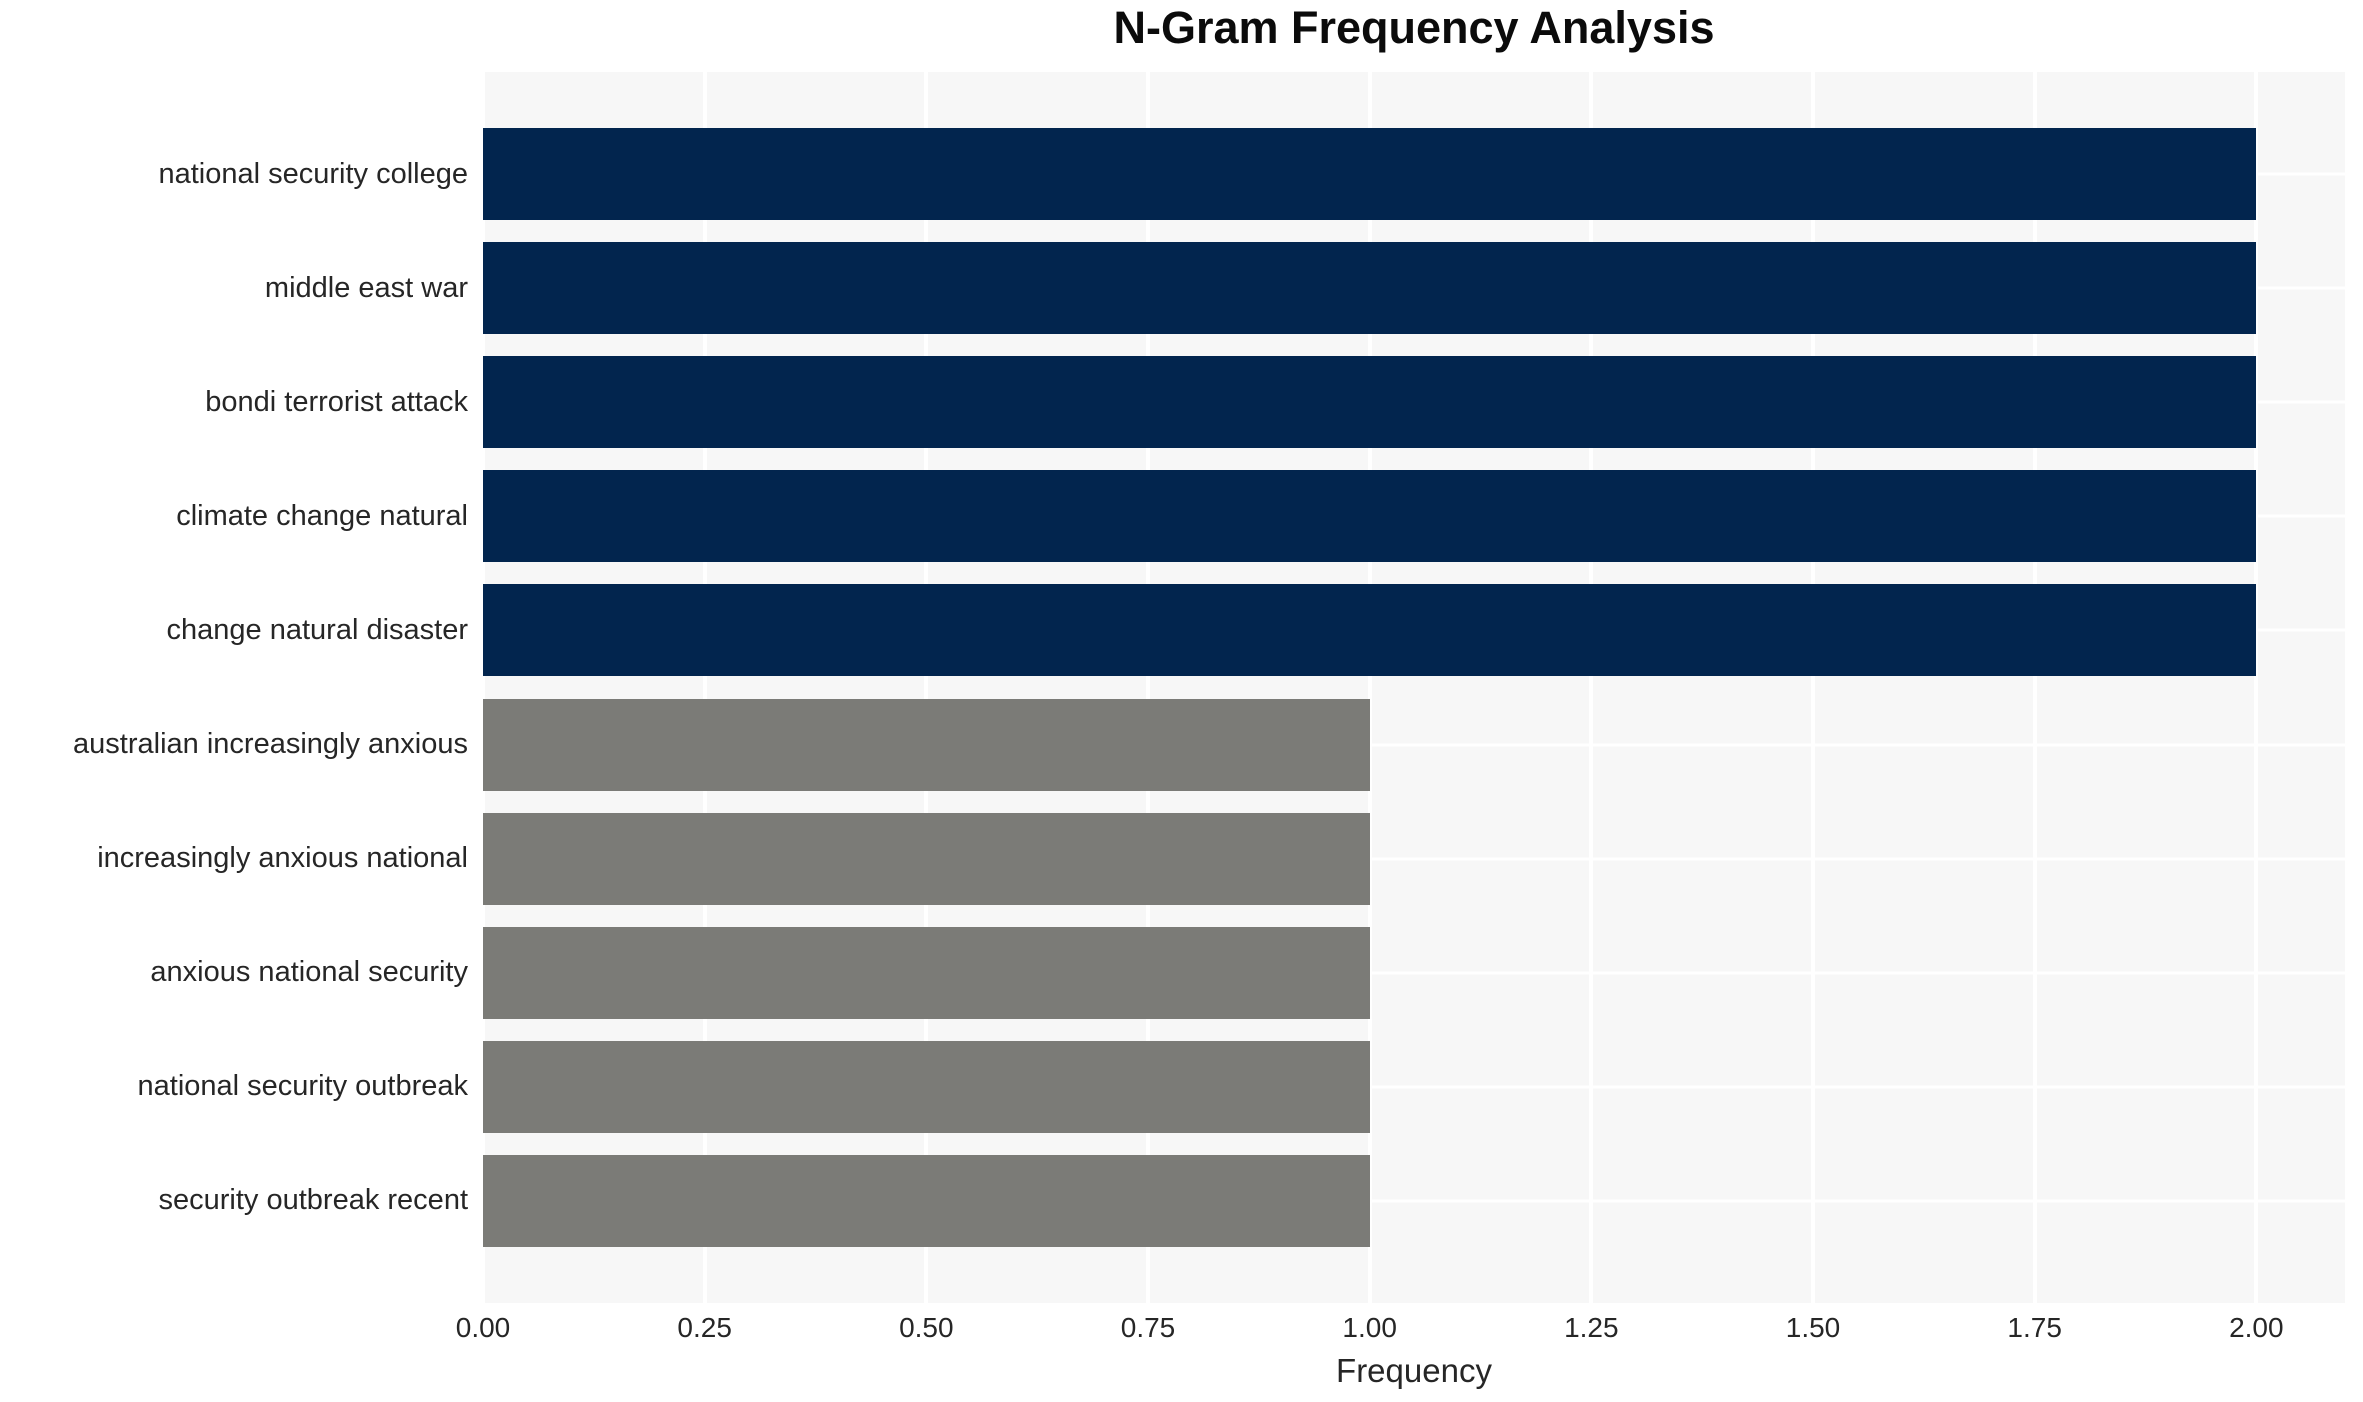 The image size is (2363, 1402). Describe the element at coordinates (302, 1086) in the screenshot. I see `y-axis-category-label: national security outbreak` at that location.